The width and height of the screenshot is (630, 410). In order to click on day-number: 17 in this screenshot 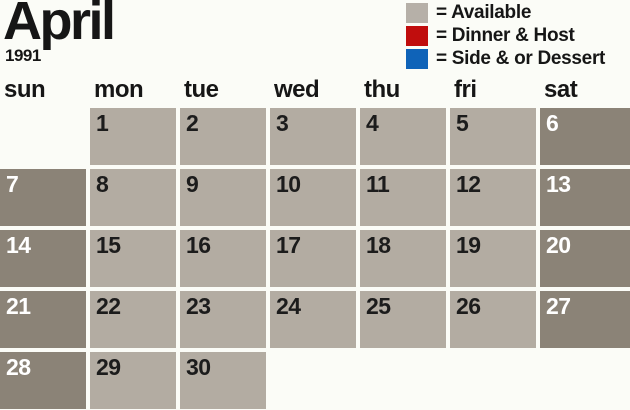, I will do `click(288, 245)`.